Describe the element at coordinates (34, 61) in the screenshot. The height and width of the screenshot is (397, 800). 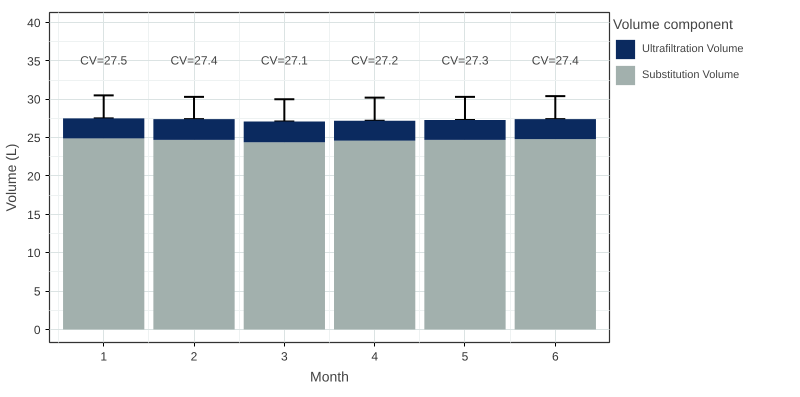
I see `y-tick-label: 35` at that location.